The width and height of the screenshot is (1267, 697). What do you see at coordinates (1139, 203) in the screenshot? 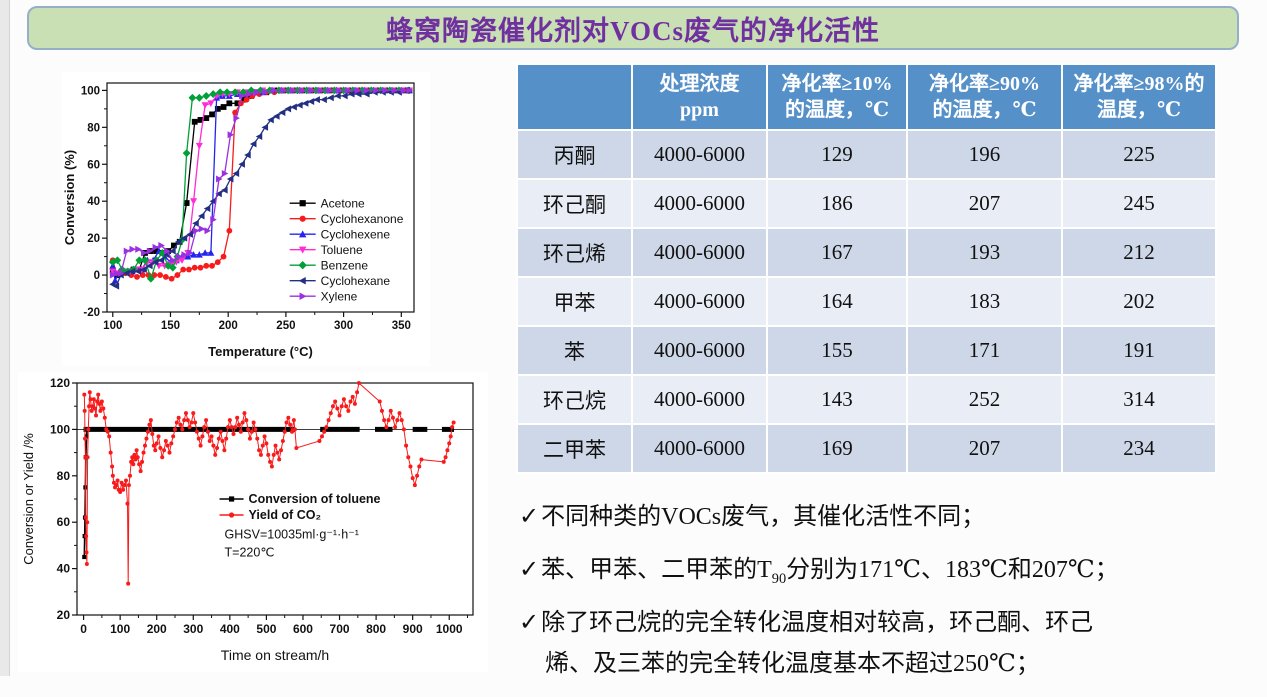
I see `table-cell: 245` at bounding box center [1139, 203].